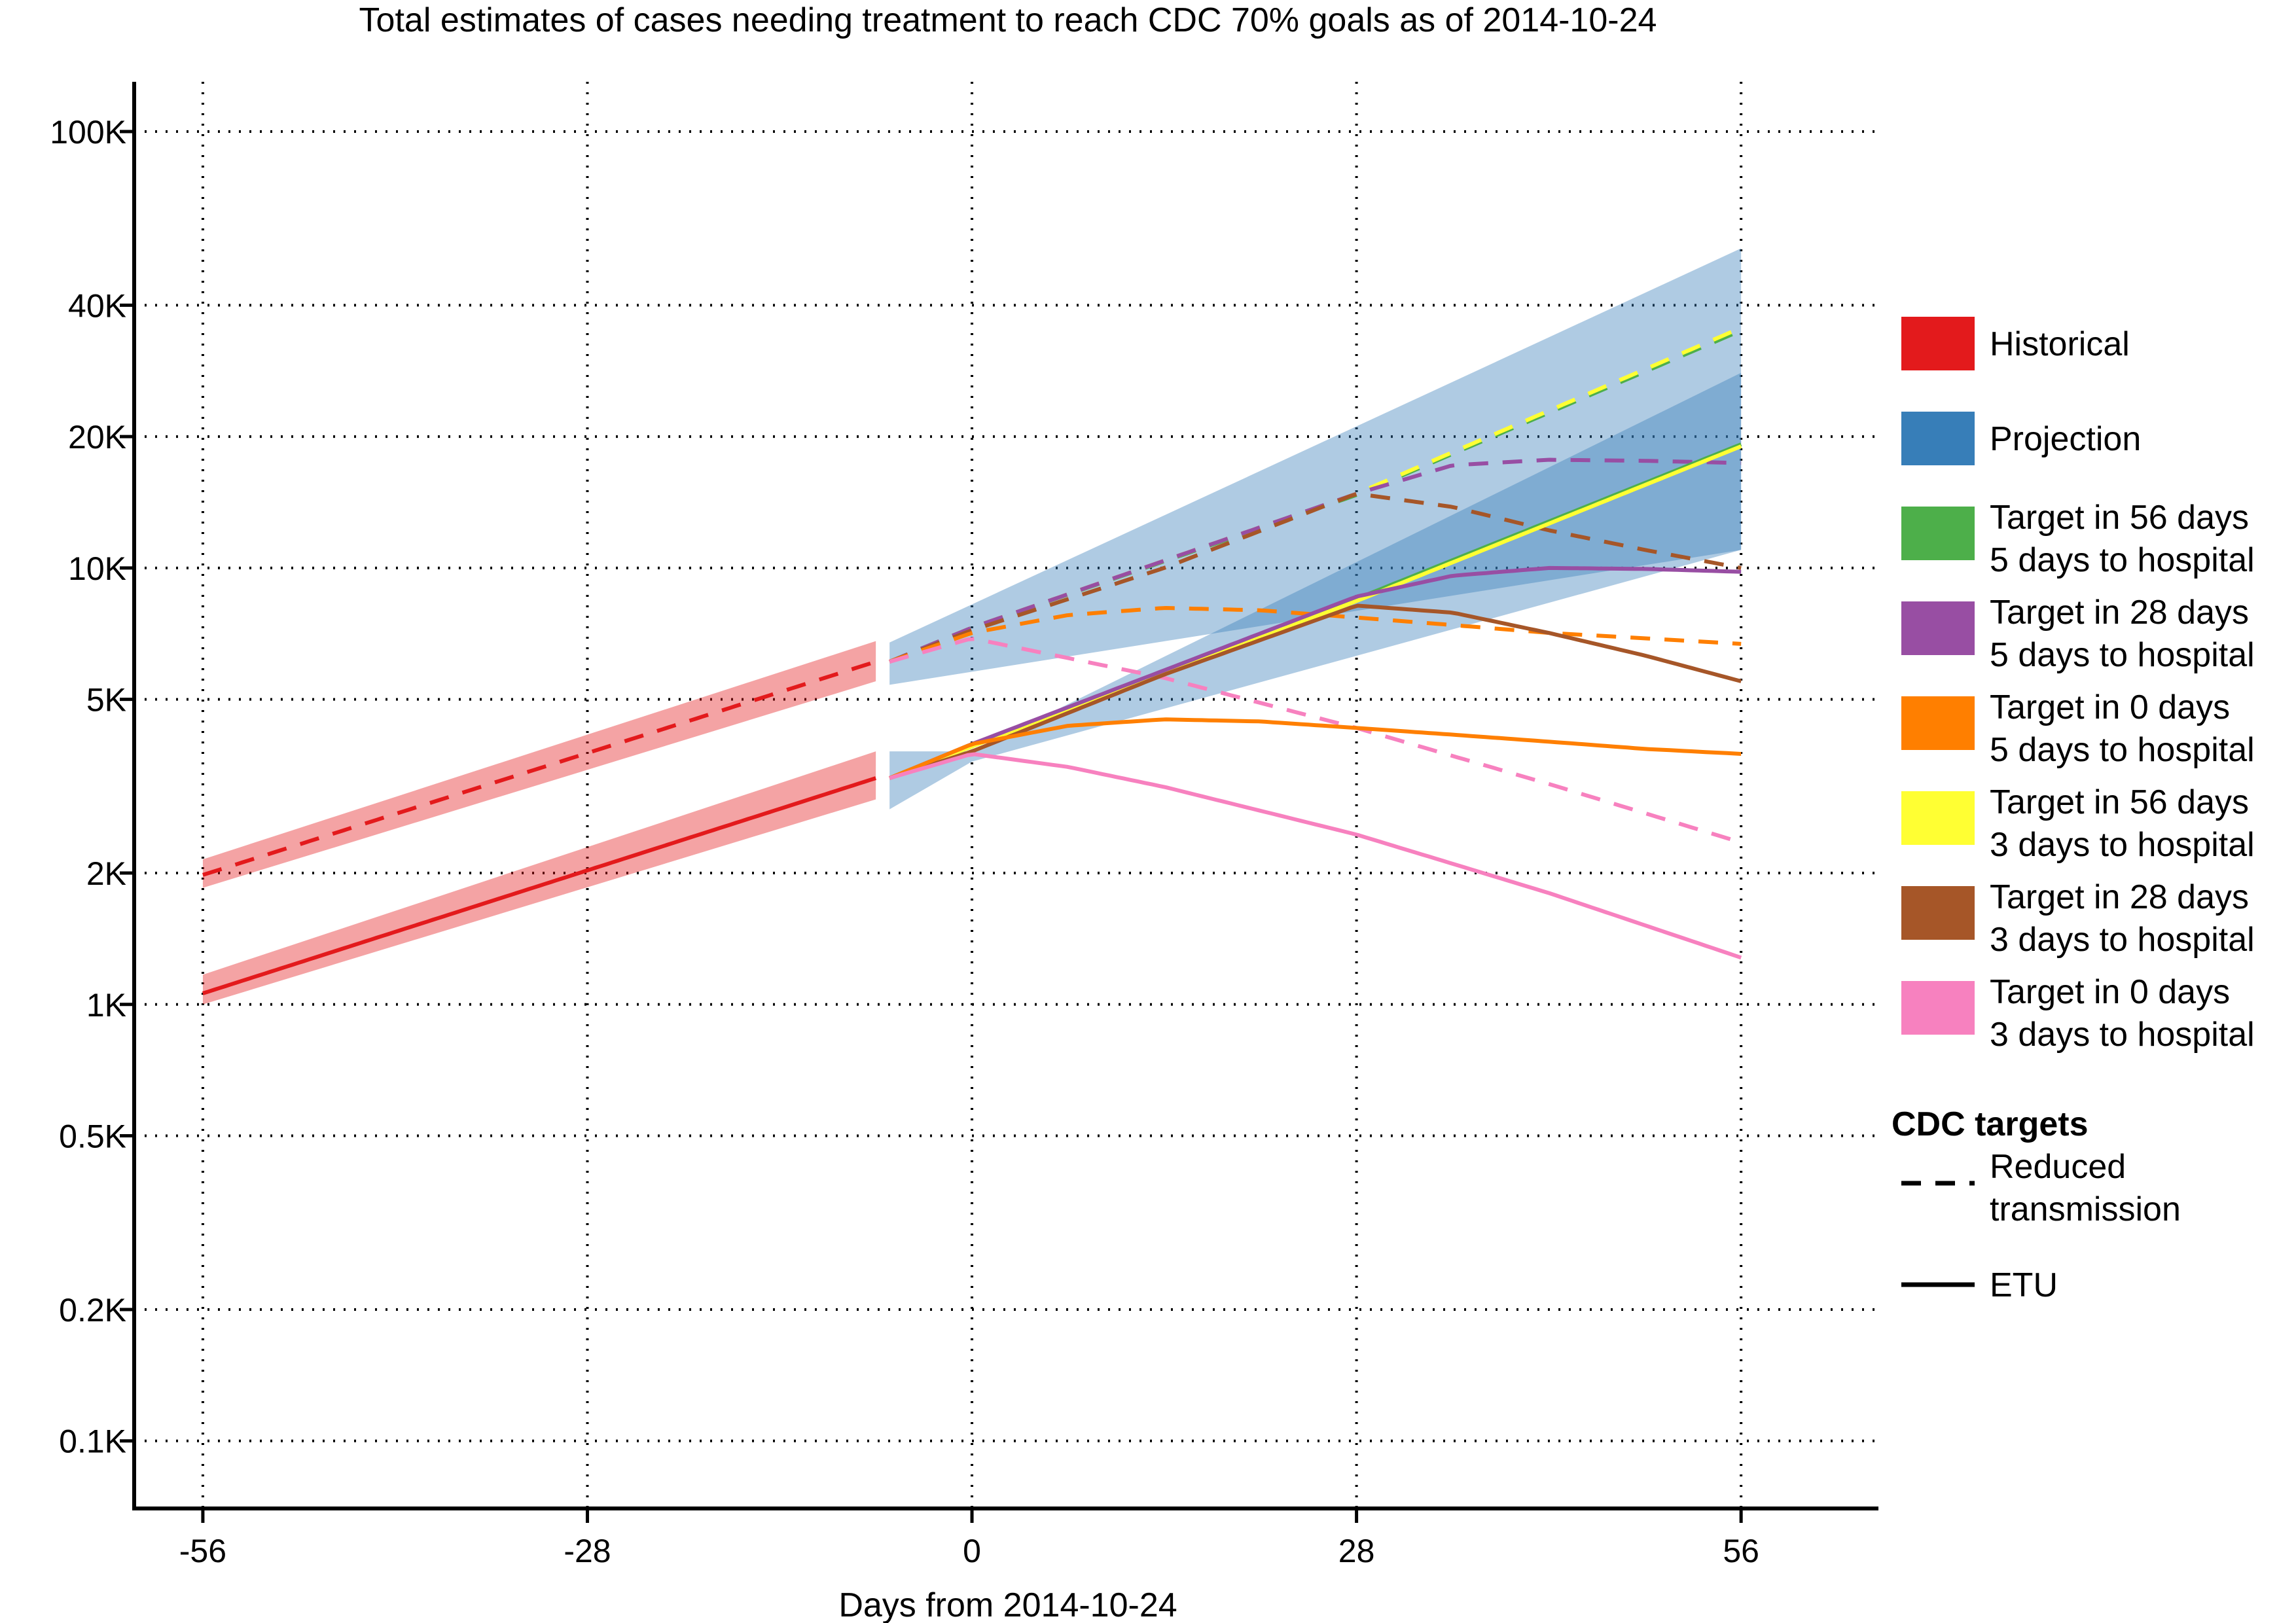 The image size is (2296, 1623). Describe the element at coordinates (587, 1551) in the screenshot. I see `x-tick-label-1: -28` at that location.